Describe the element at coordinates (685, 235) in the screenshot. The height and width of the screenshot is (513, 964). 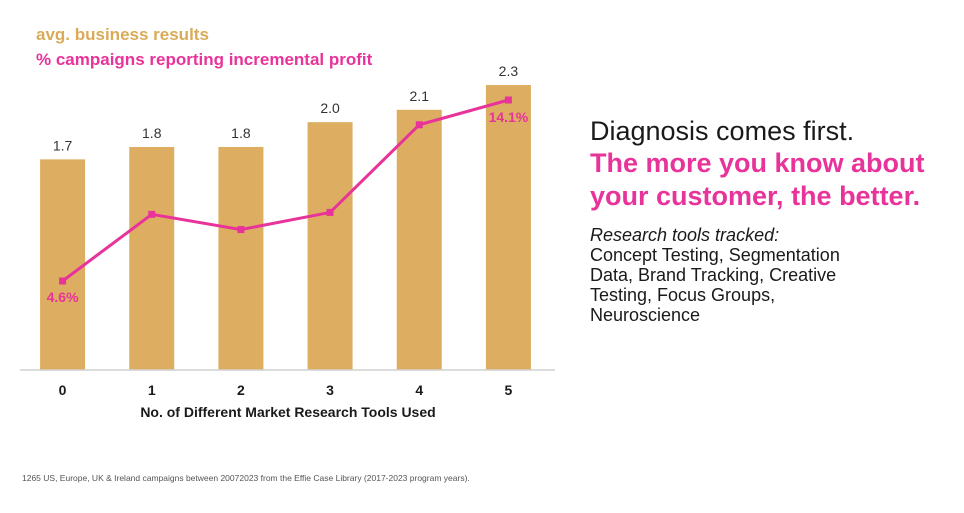
I see `tools-label: Research tools tracked:` at that location.